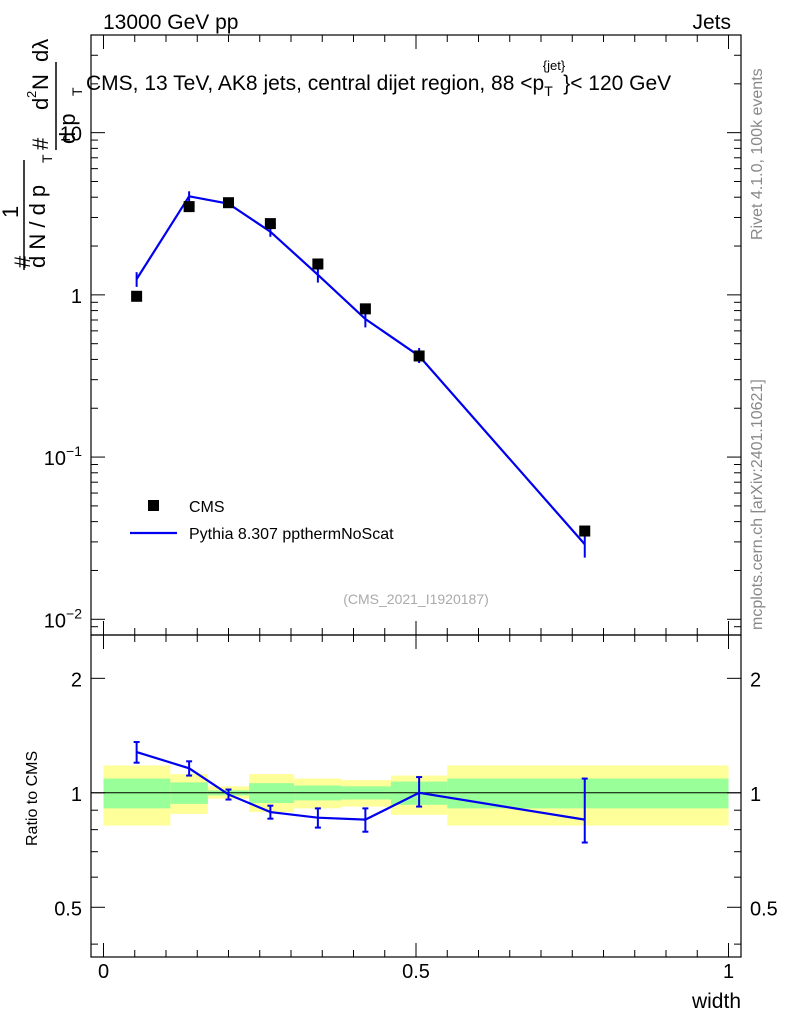 This screenshot has width=786, height=1024. What do you see at coordinates (554, 65) in the screenshot?
I see `title-sup: {jet}` at bounding box center [554, 65].